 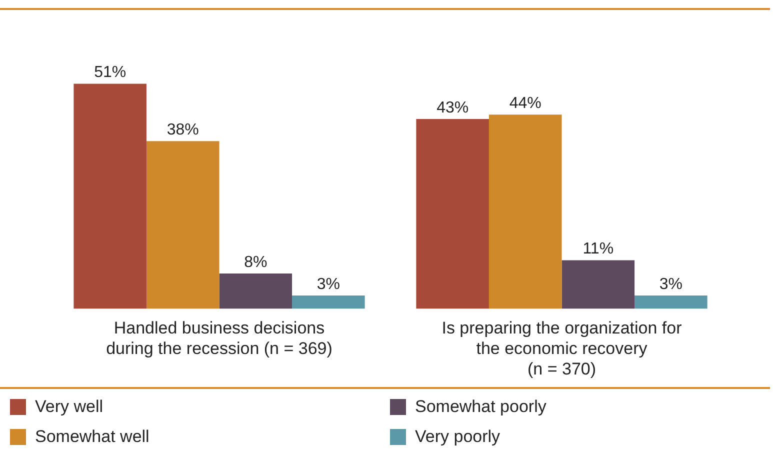 I want to click on data-label: 11%, so click(x=598, y=249).